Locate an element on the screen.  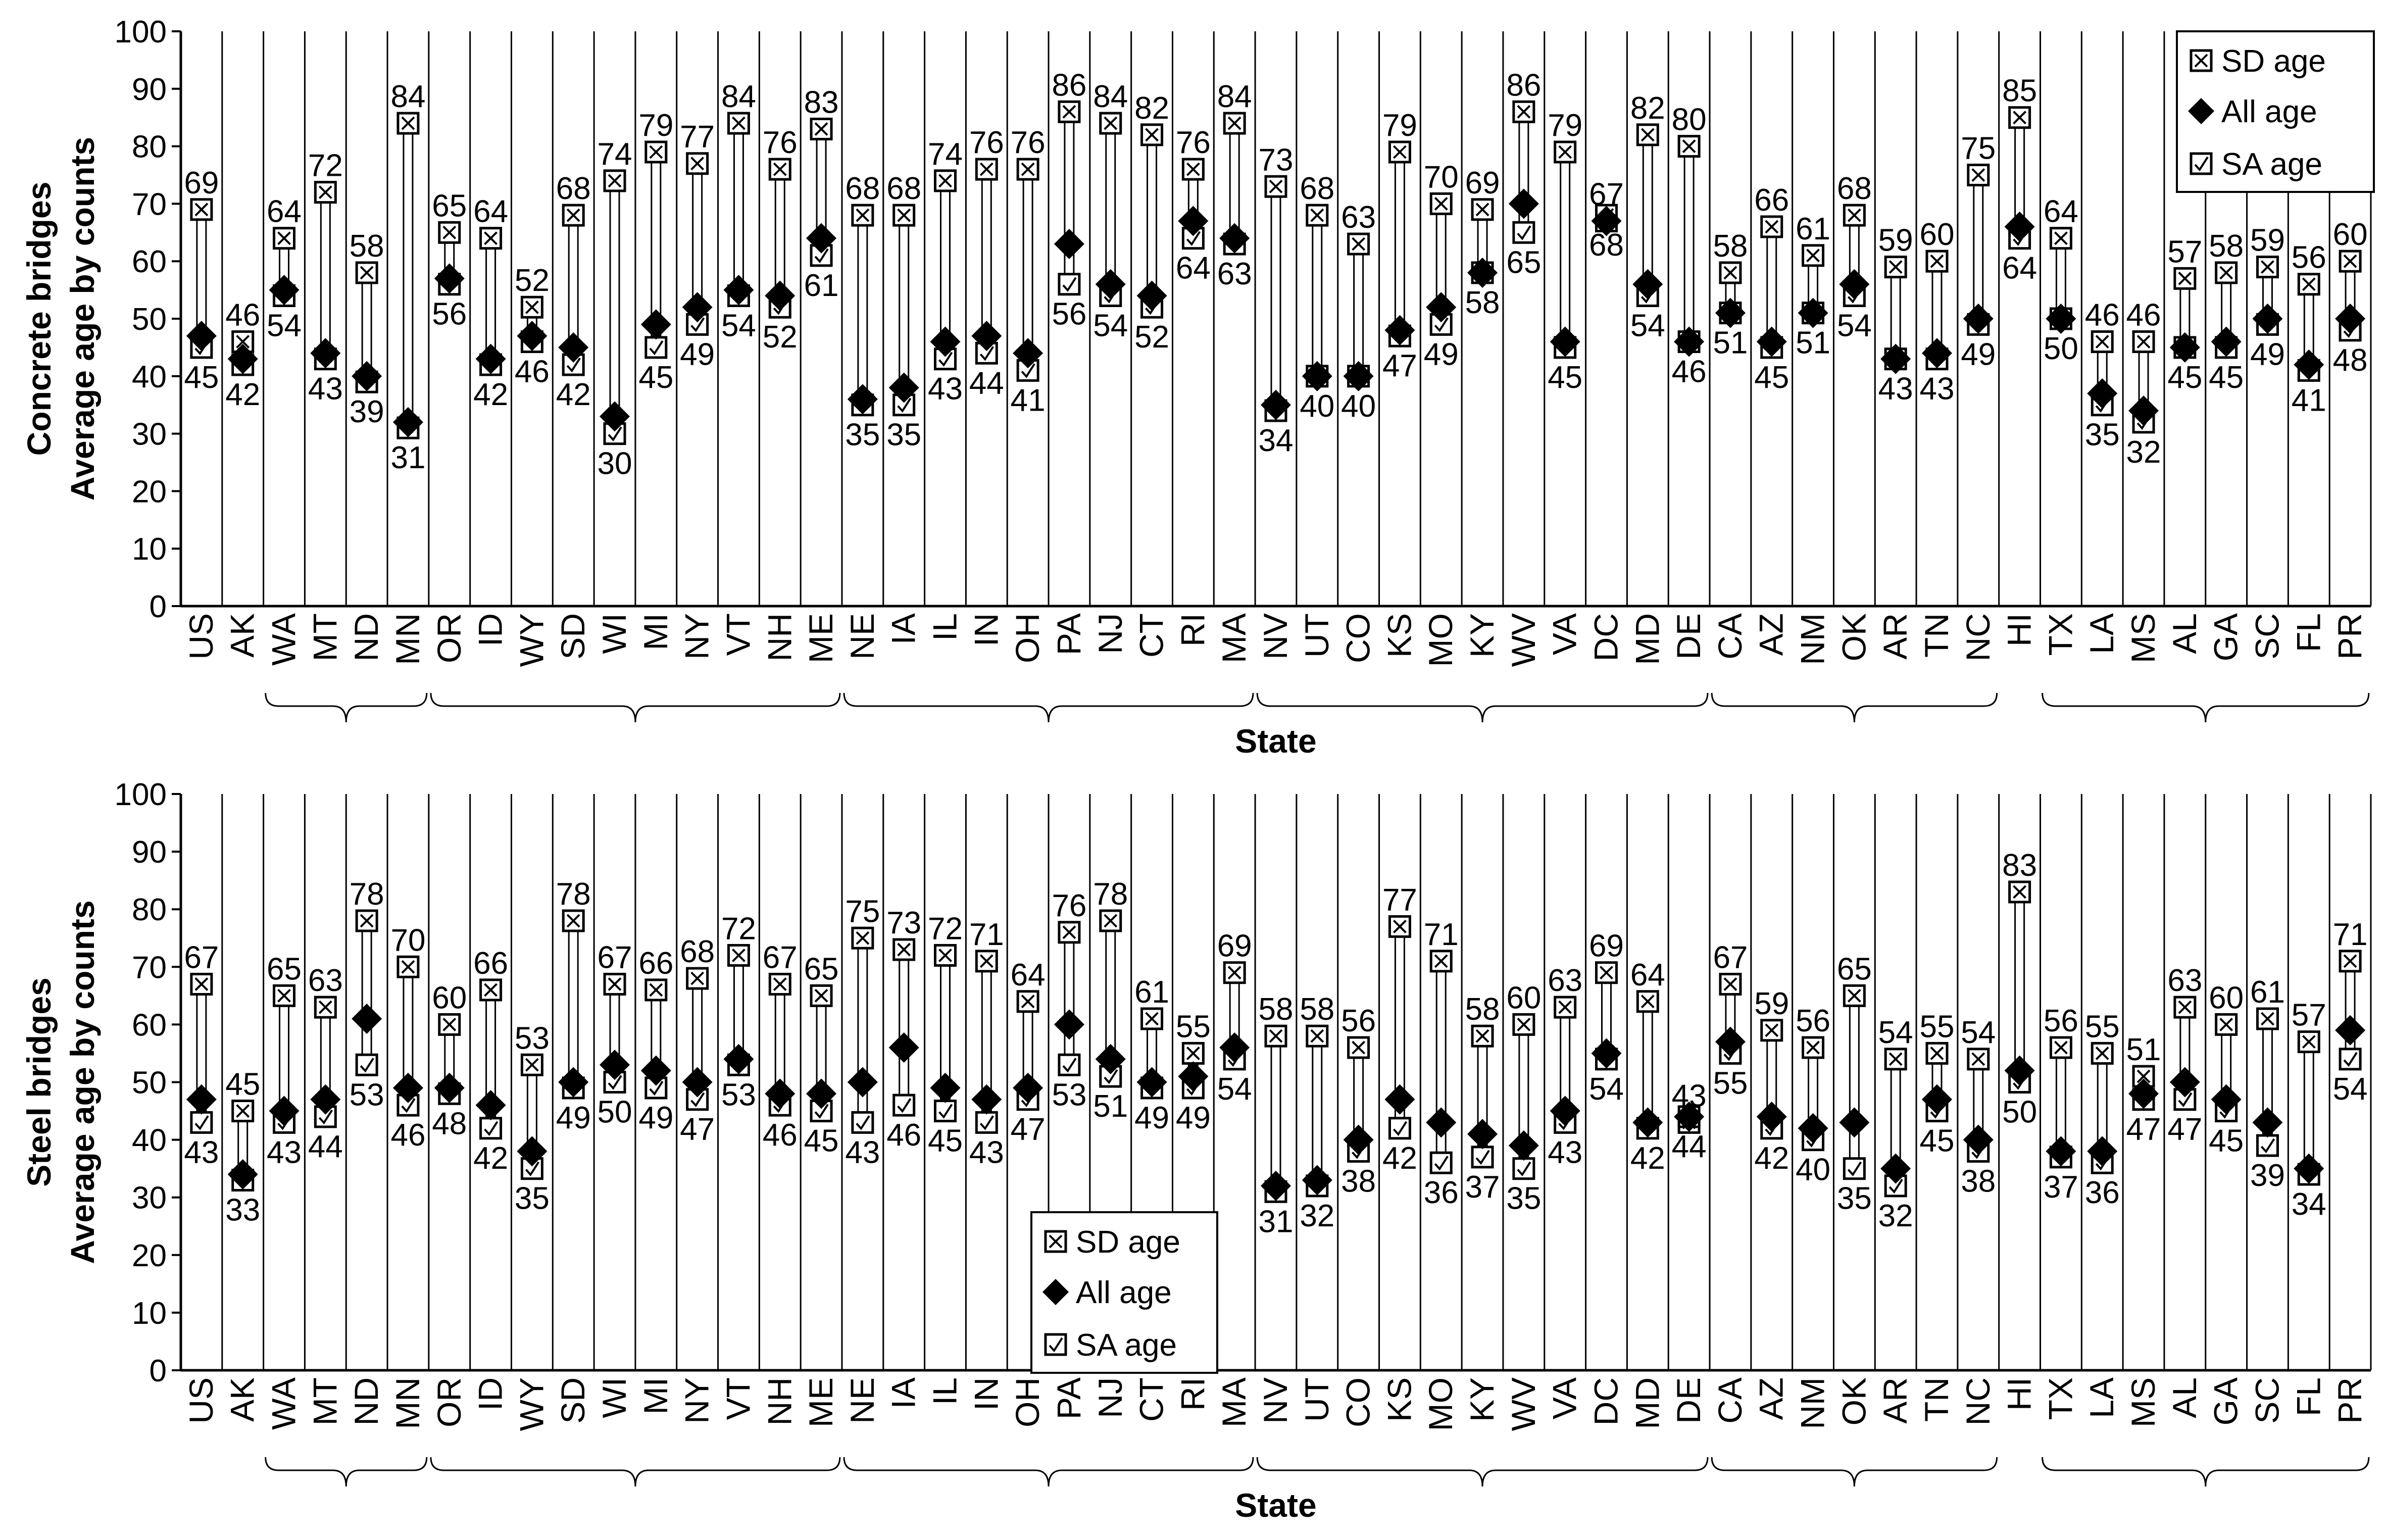
sa-age-label: 47 is located at coordinates (1028, 1129).